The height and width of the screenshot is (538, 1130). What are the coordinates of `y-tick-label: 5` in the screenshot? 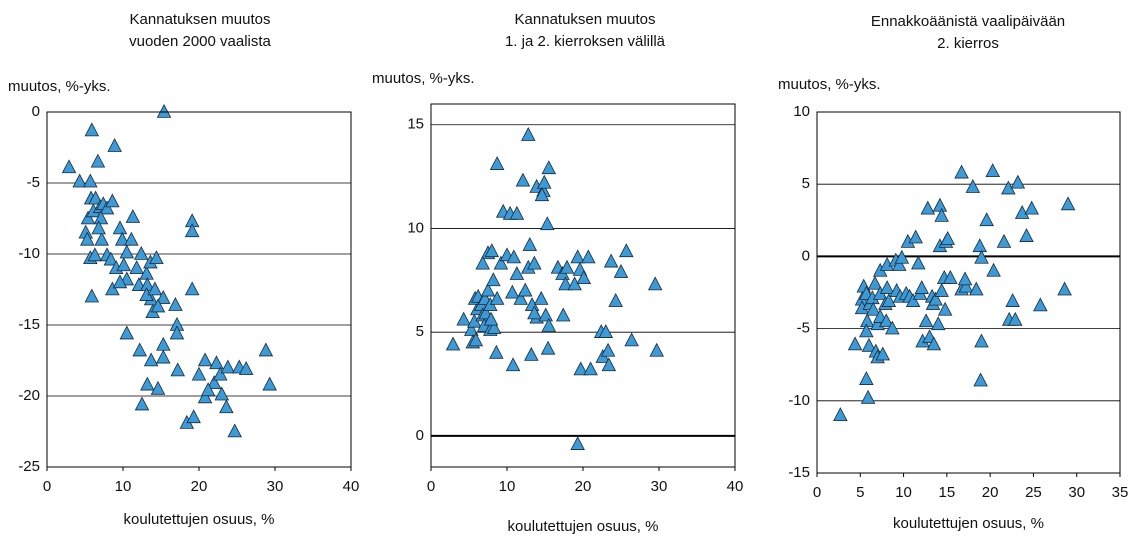 It's located at (420, 331).